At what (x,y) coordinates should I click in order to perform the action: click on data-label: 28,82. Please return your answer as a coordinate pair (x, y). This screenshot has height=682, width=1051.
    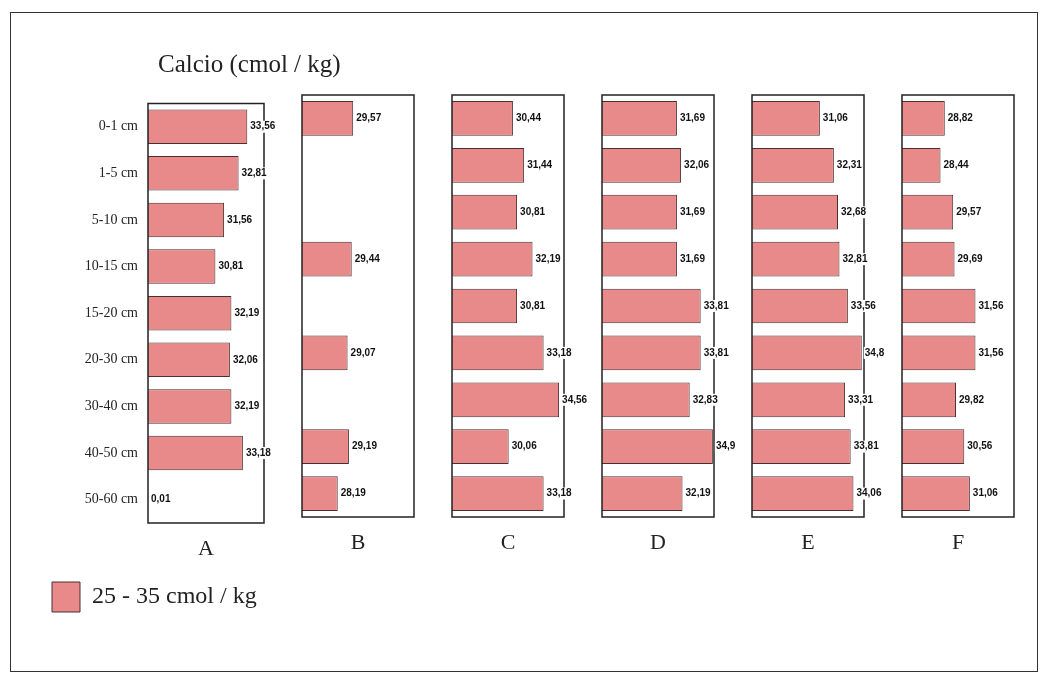
    Looking at the image, I should click on (960, 118).